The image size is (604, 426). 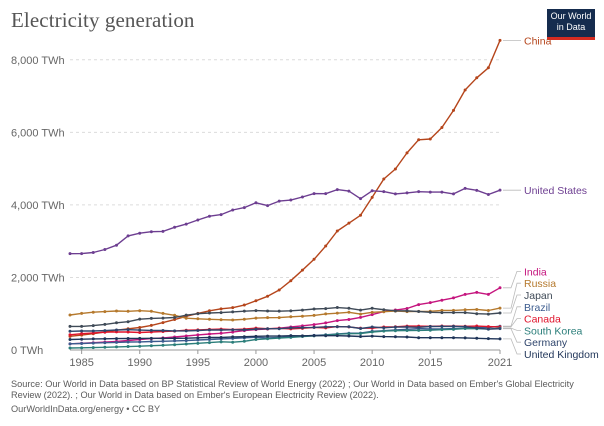 I want to click on series-line-japan, so click(x=285, y=317).